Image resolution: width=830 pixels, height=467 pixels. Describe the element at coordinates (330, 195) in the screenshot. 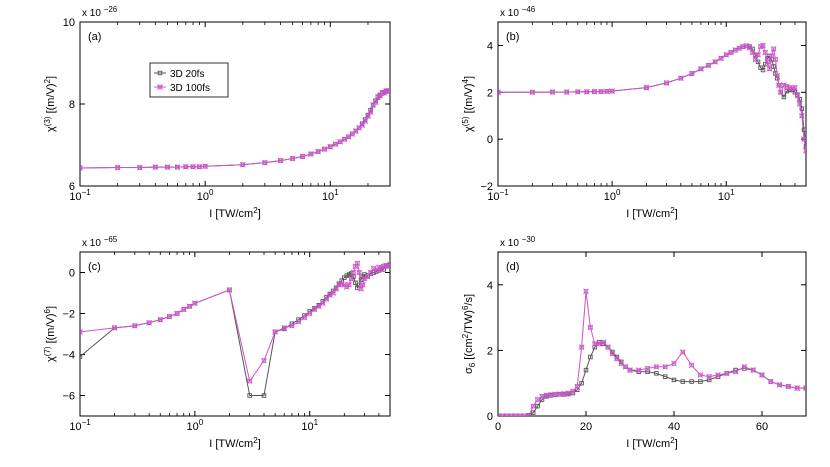

I see `x-tick-label-a: 10¹` at that location.